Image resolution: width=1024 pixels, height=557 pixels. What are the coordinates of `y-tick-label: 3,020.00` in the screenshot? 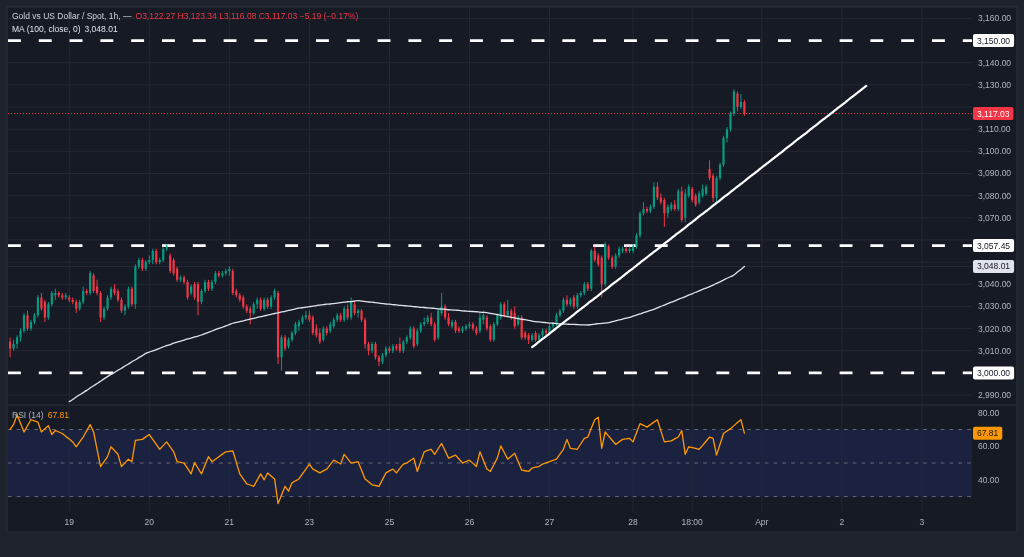 It's located at (995, 328).